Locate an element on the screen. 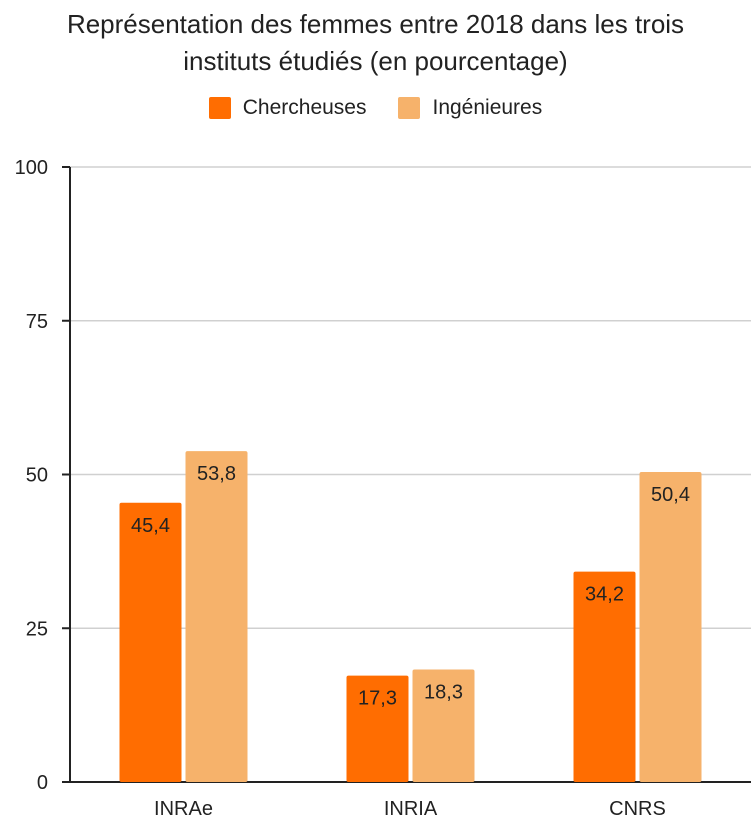  y-tick-label: 75 is located at coordinates (37, 322).